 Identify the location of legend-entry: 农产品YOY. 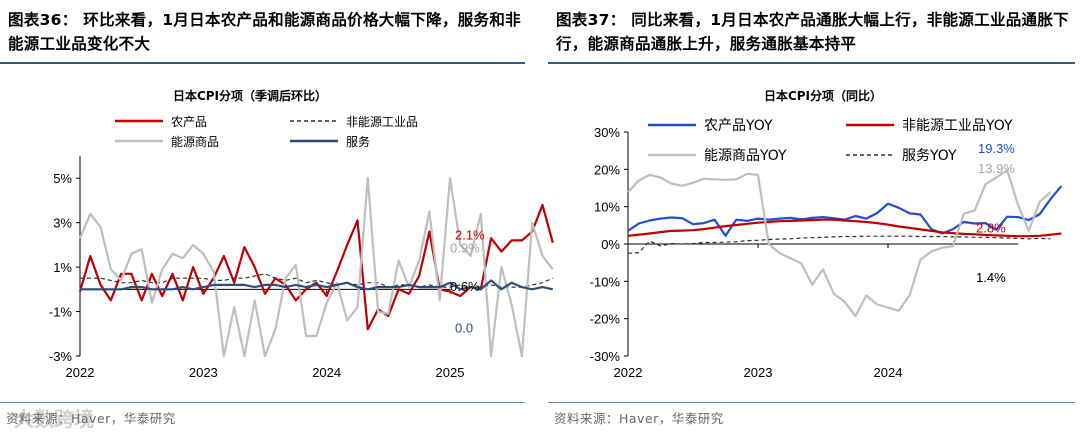
(710, 126).